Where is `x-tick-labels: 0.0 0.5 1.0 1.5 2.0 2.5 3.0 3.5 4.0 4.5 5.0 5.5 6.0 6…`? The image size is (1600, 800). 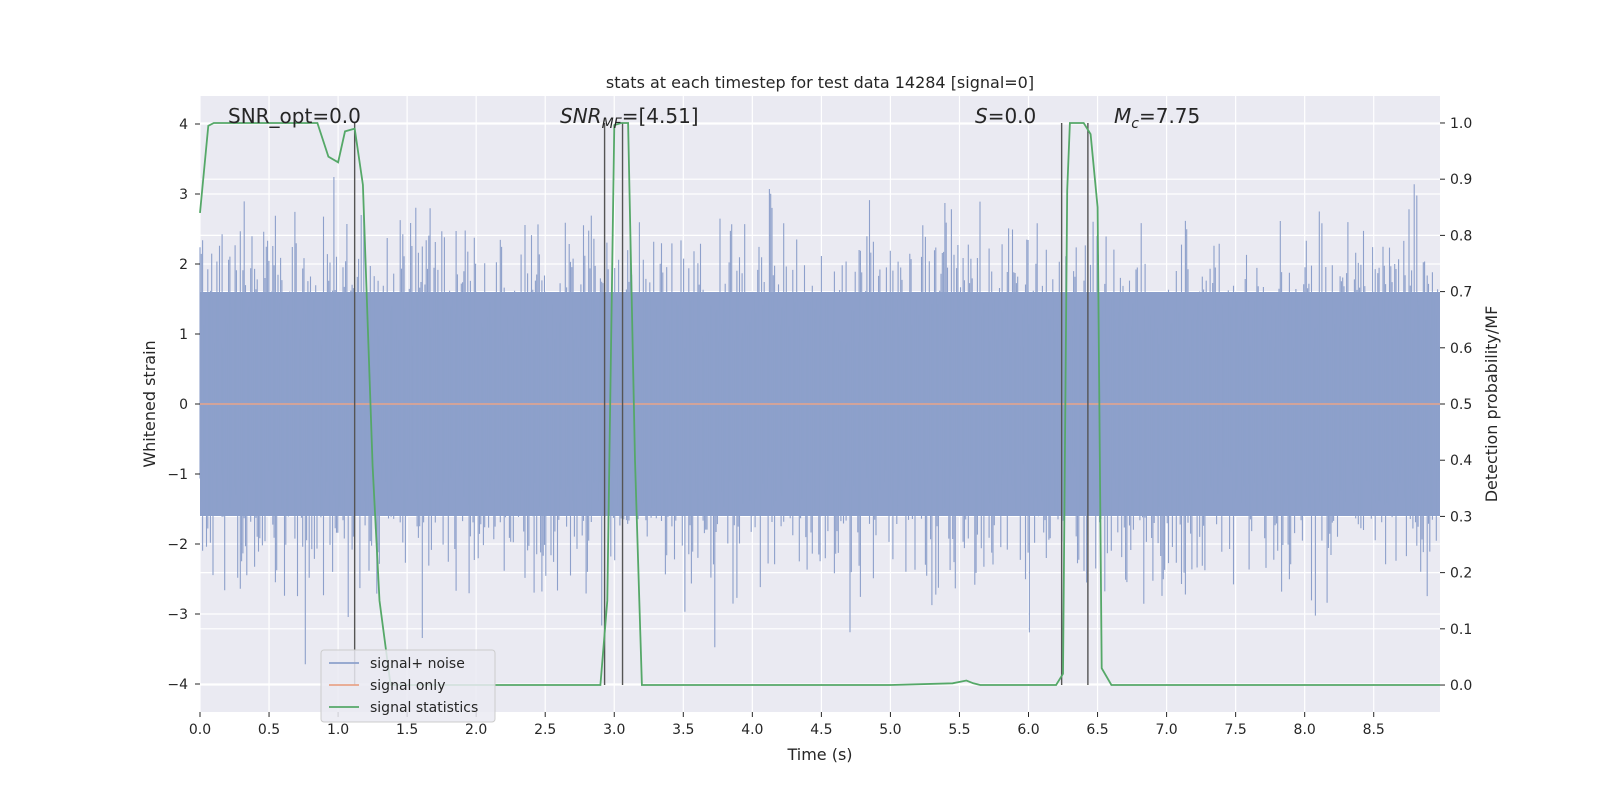
x-tick-labels: 0.0 0.5 1.0 1.5 2.0 2.5 3.0 3.5 4.0 4.5 5.0 5.5 6.0 6… is located at coordinates (787, 725).